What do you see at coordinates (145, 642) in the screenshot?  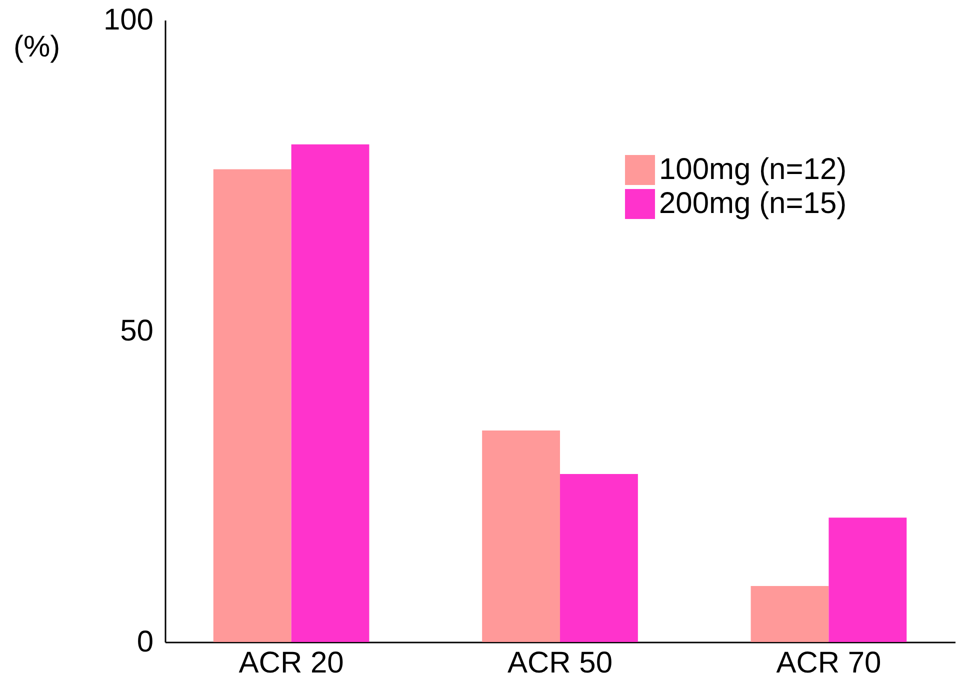 I see `y-tick-label: 0` at bounding box center [145, 642].